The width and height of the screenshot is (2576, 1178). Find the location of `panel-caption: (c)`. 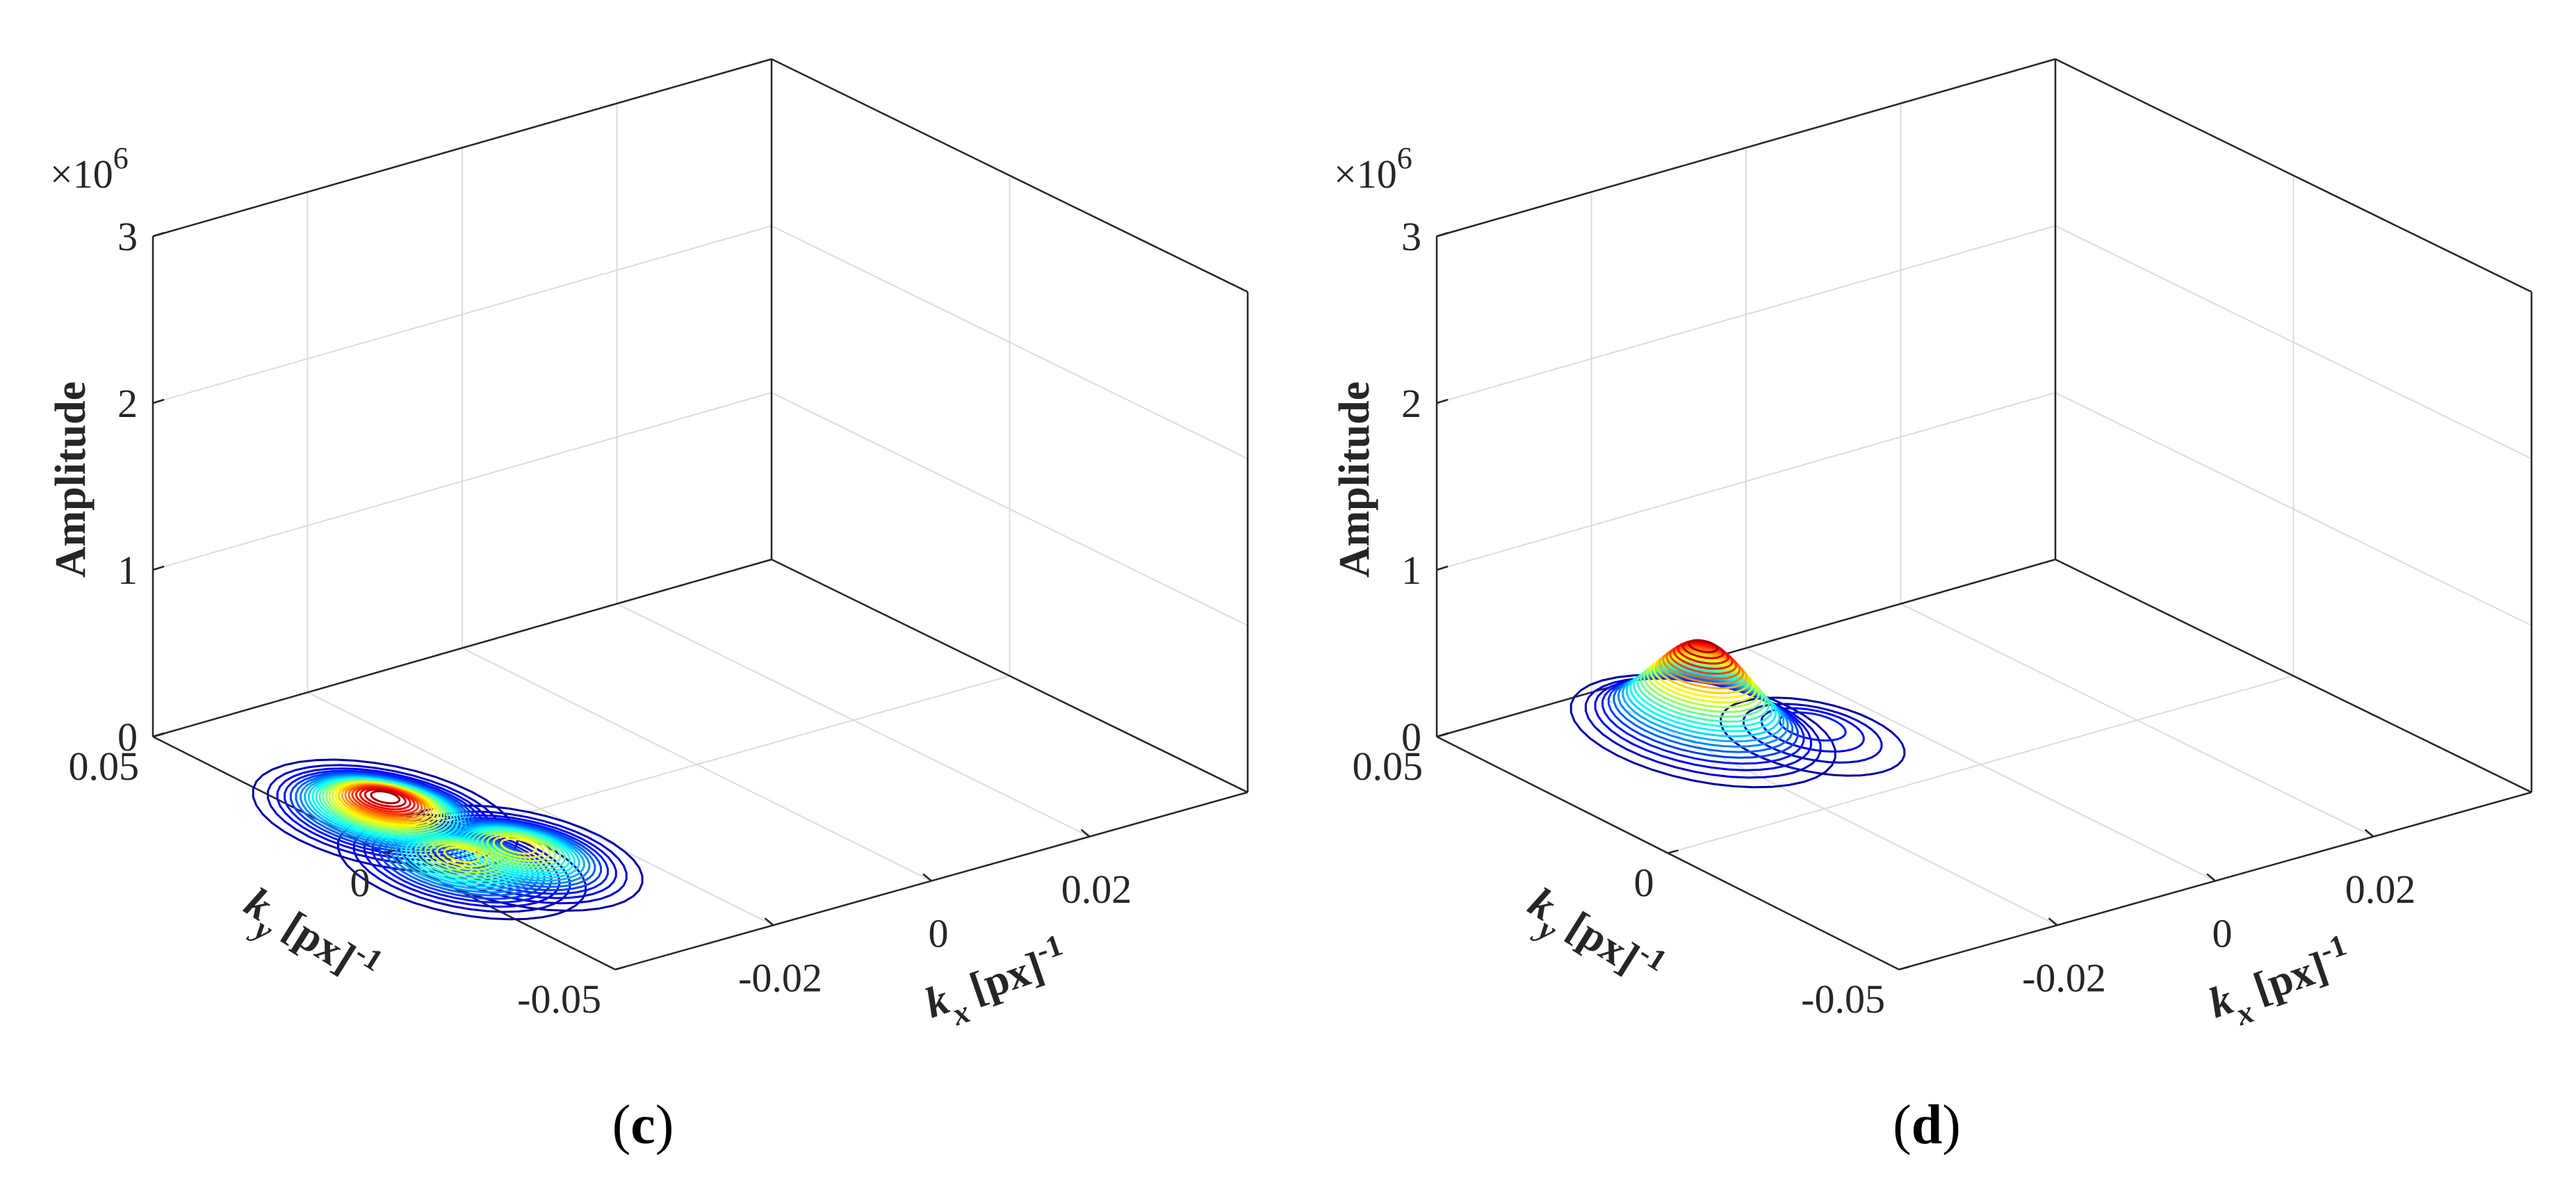

panel-caption: (c) is located at coordinates (643, 1125).